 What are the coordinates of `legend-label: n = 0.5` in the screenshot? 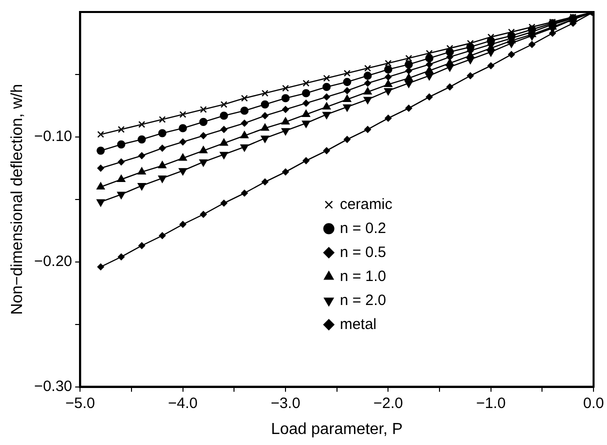 It's located at (363, 252).